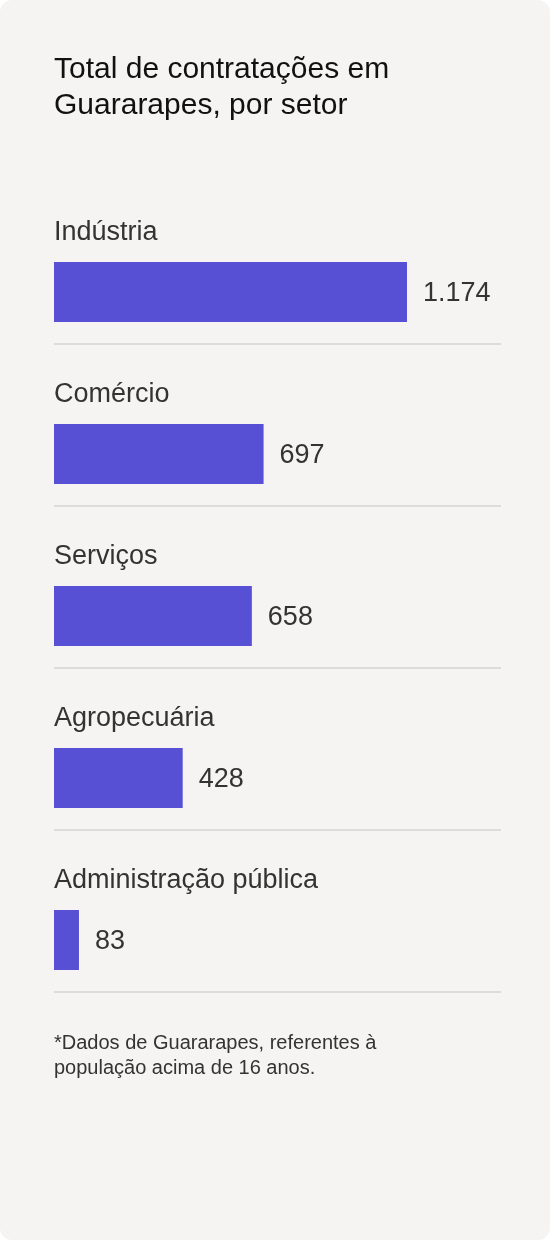  Describe the element at coordinates (221, 778) in the screenshot. I see `data-label: 428` at that location.